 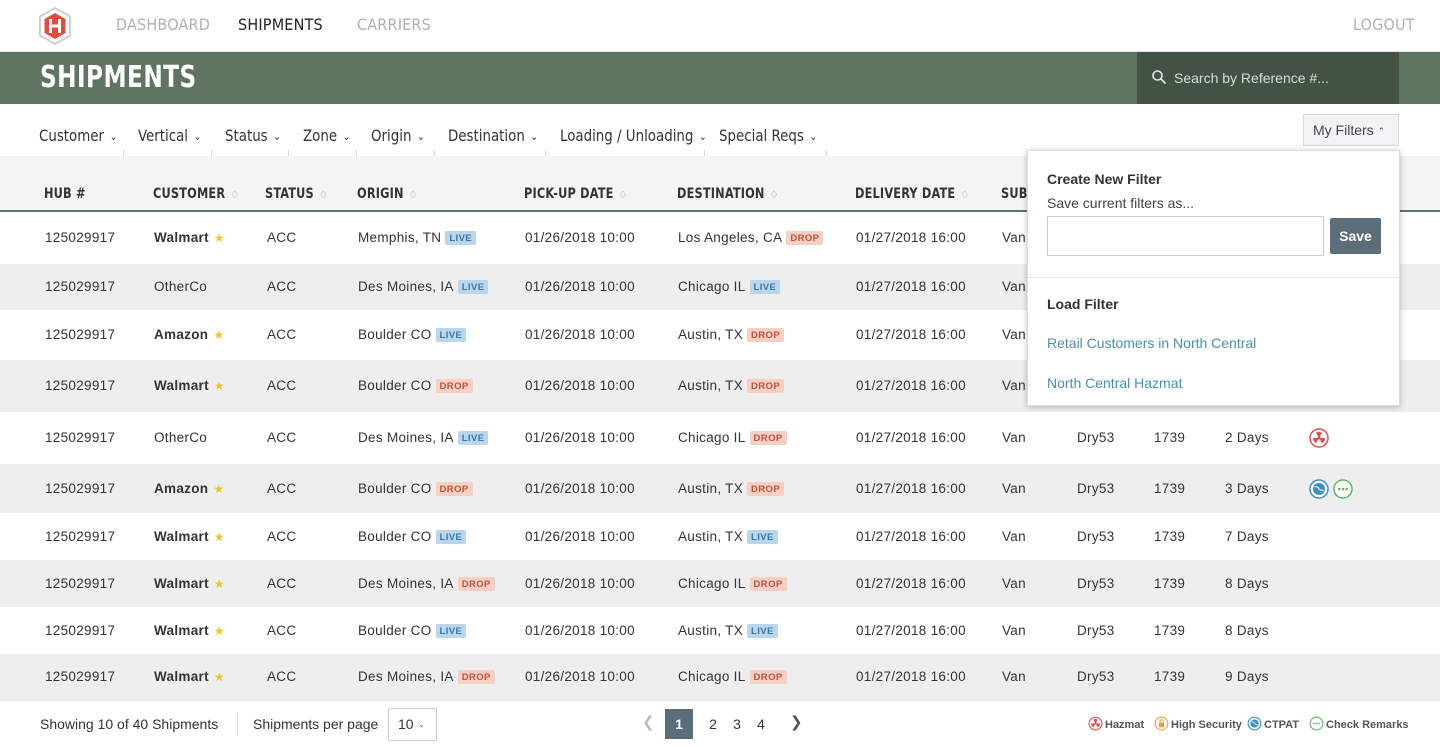 I want to click on showing-count: Showing 10 of 40 Shipments, so click(x=129, y=724).